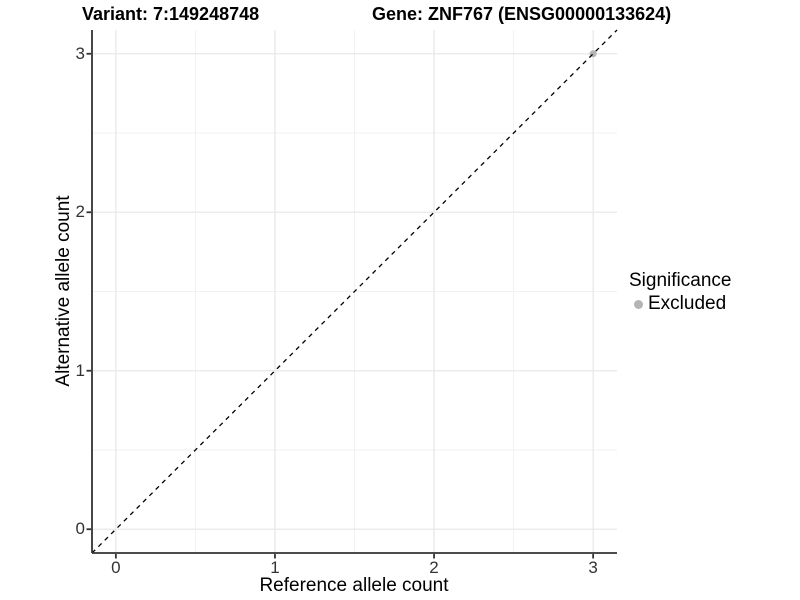  I want to click on gene-title: Gene: ZNF767 (ENSG00000133624), so click(522, 14).